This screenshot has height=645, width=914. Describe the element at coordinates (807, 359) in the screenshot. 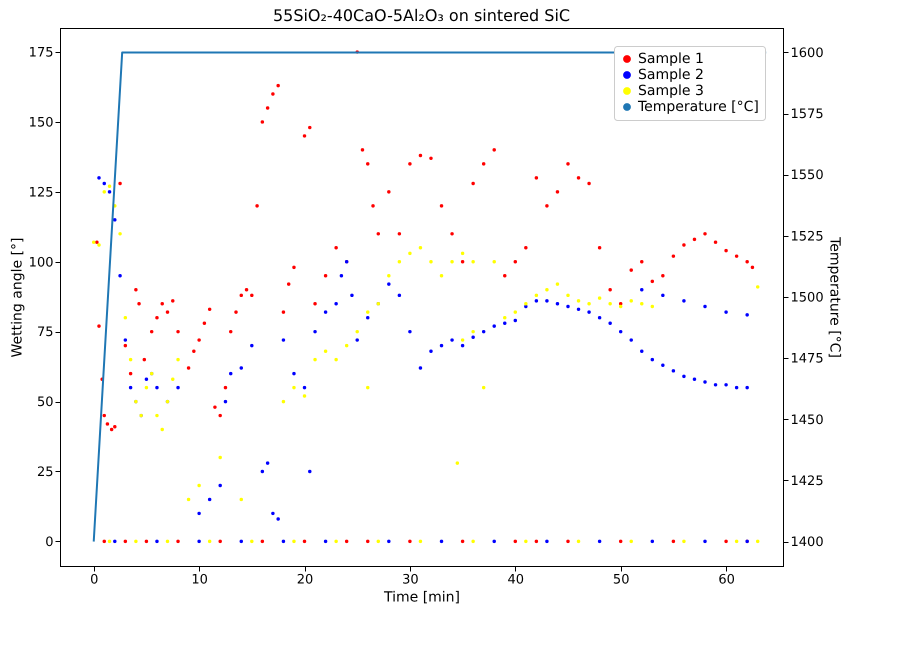

I see `y2-tick-label: 1475` at that location.